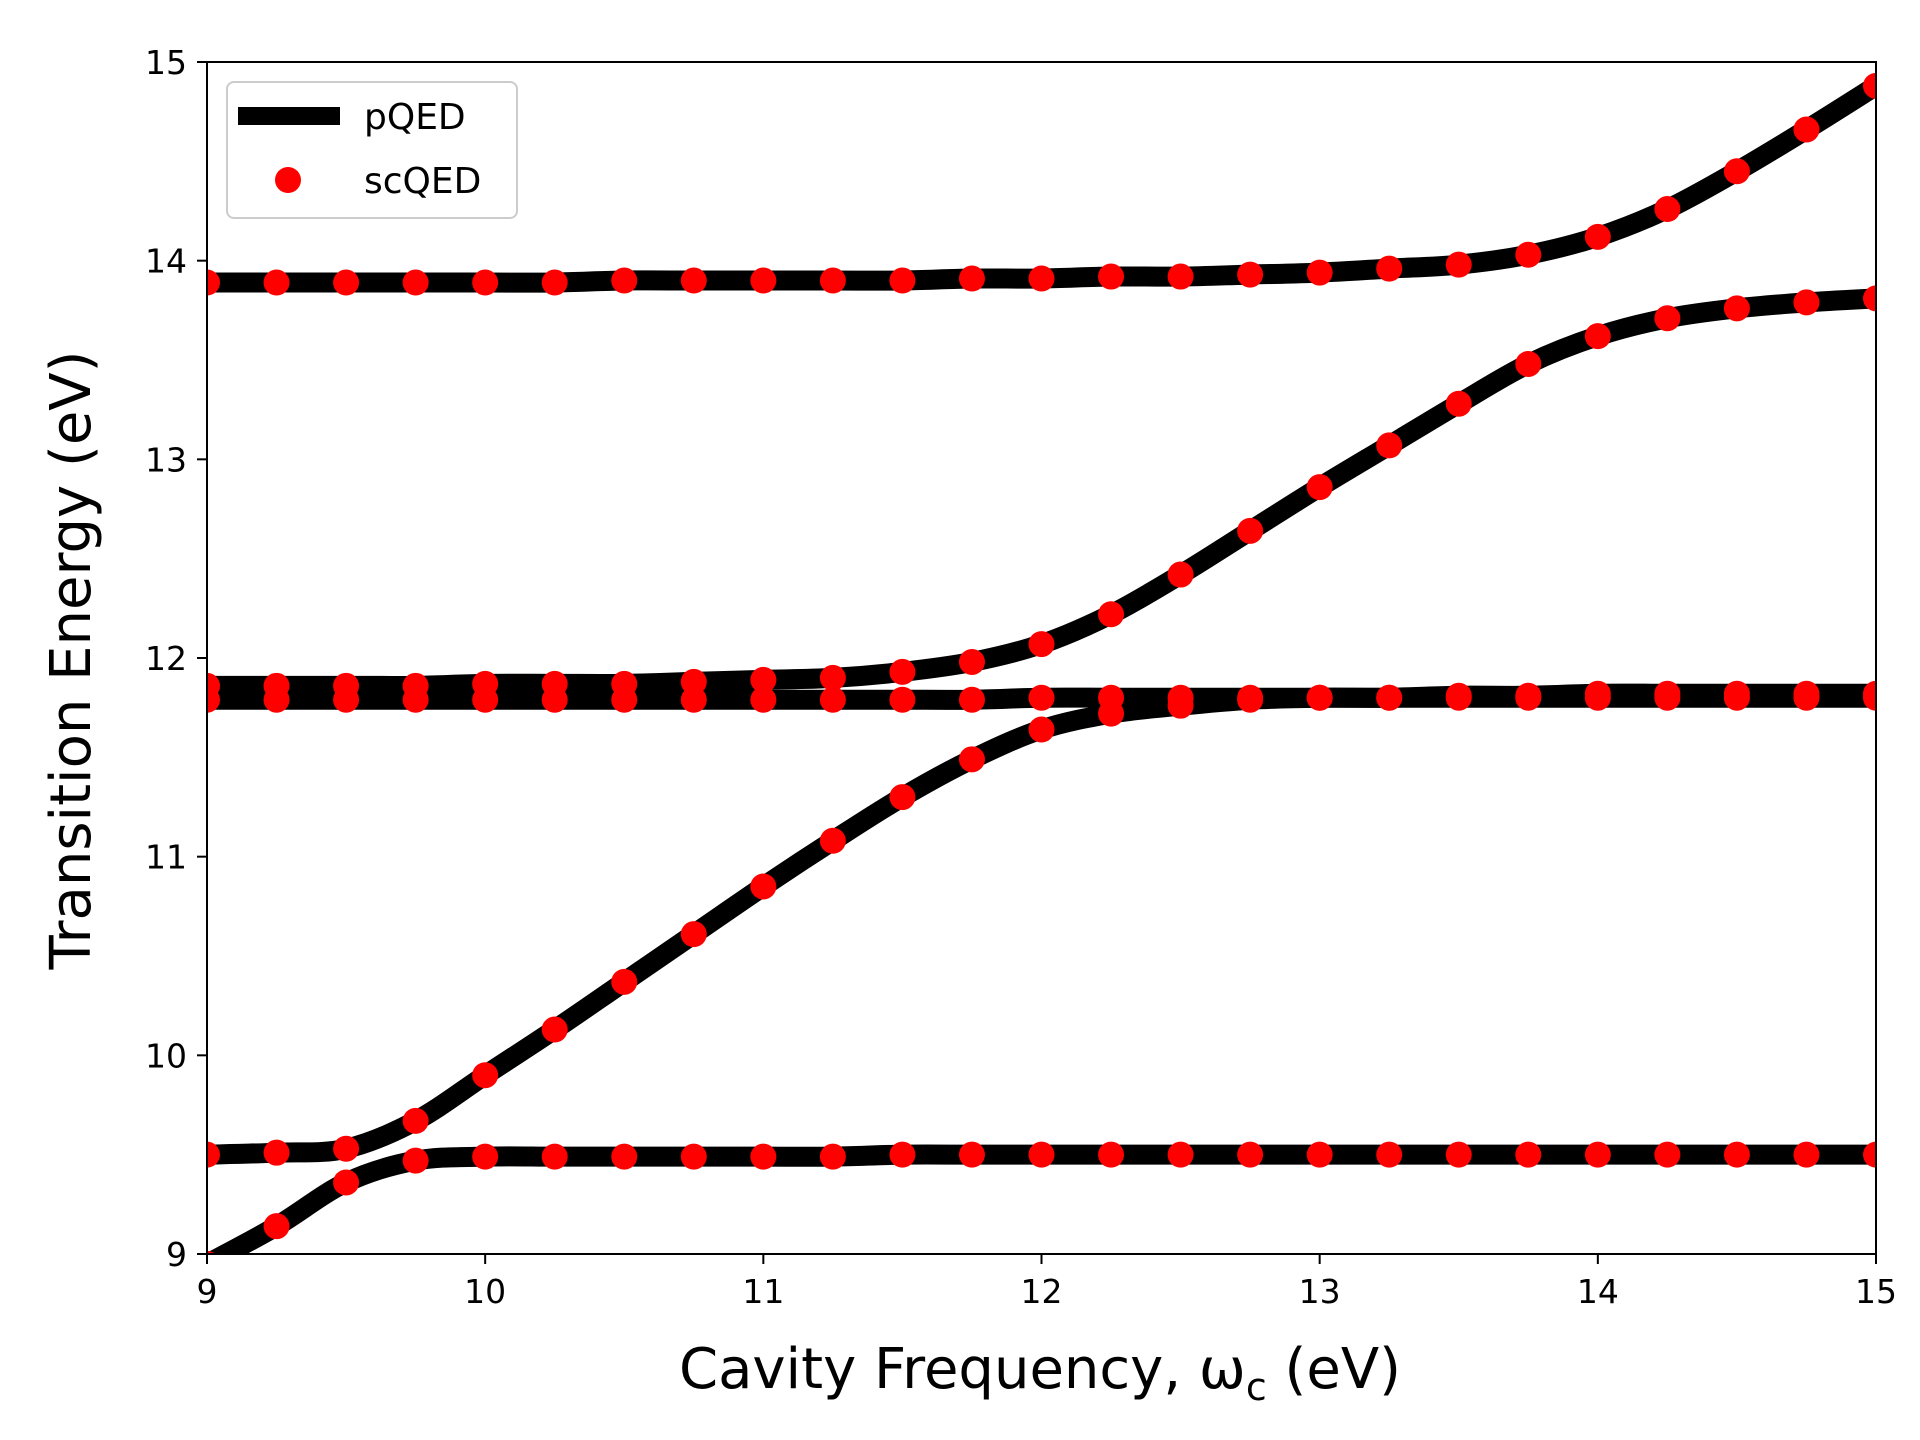 This screenshot has height=1440, width=1920. I want to click on x-tick-label-11: 11, so click(763, 1291).